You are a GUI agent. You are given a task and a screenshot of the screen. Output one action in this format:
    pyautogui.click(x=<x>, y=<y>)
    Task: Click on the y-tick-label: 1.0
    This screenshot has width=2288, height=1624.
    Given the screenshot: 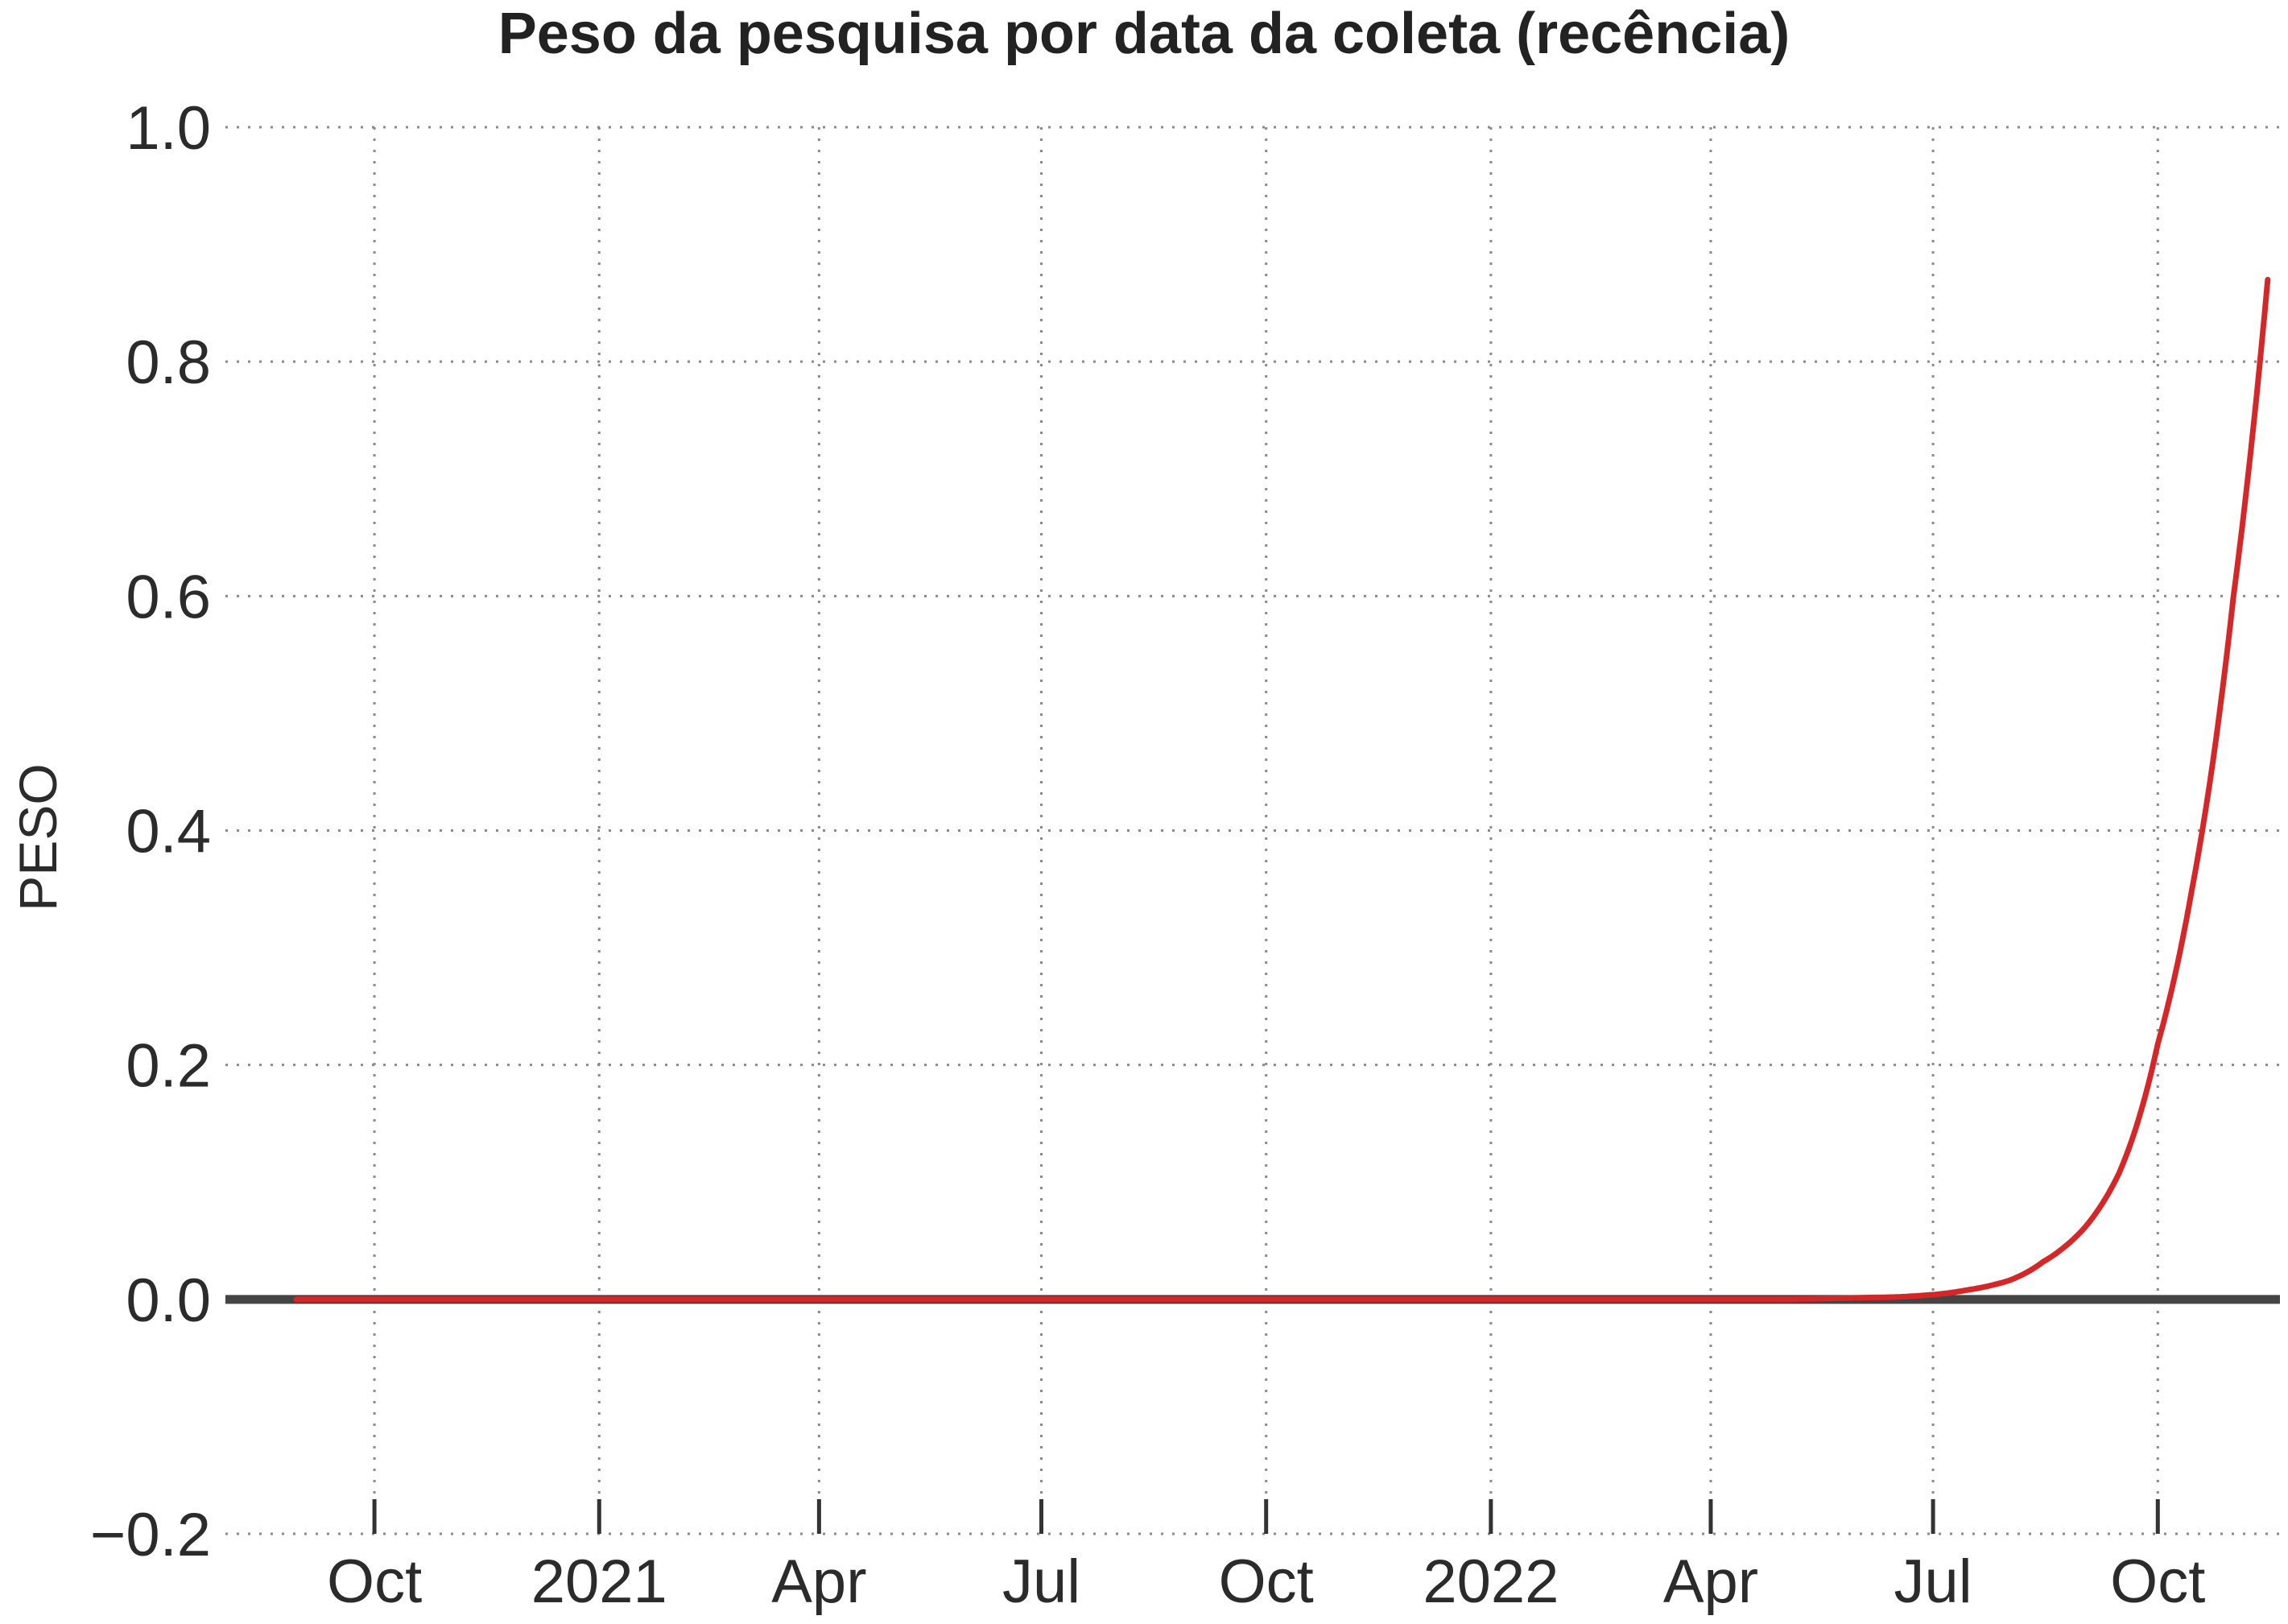 What is the action you would take?
    pyautogui.click(x=168, y=128)
    